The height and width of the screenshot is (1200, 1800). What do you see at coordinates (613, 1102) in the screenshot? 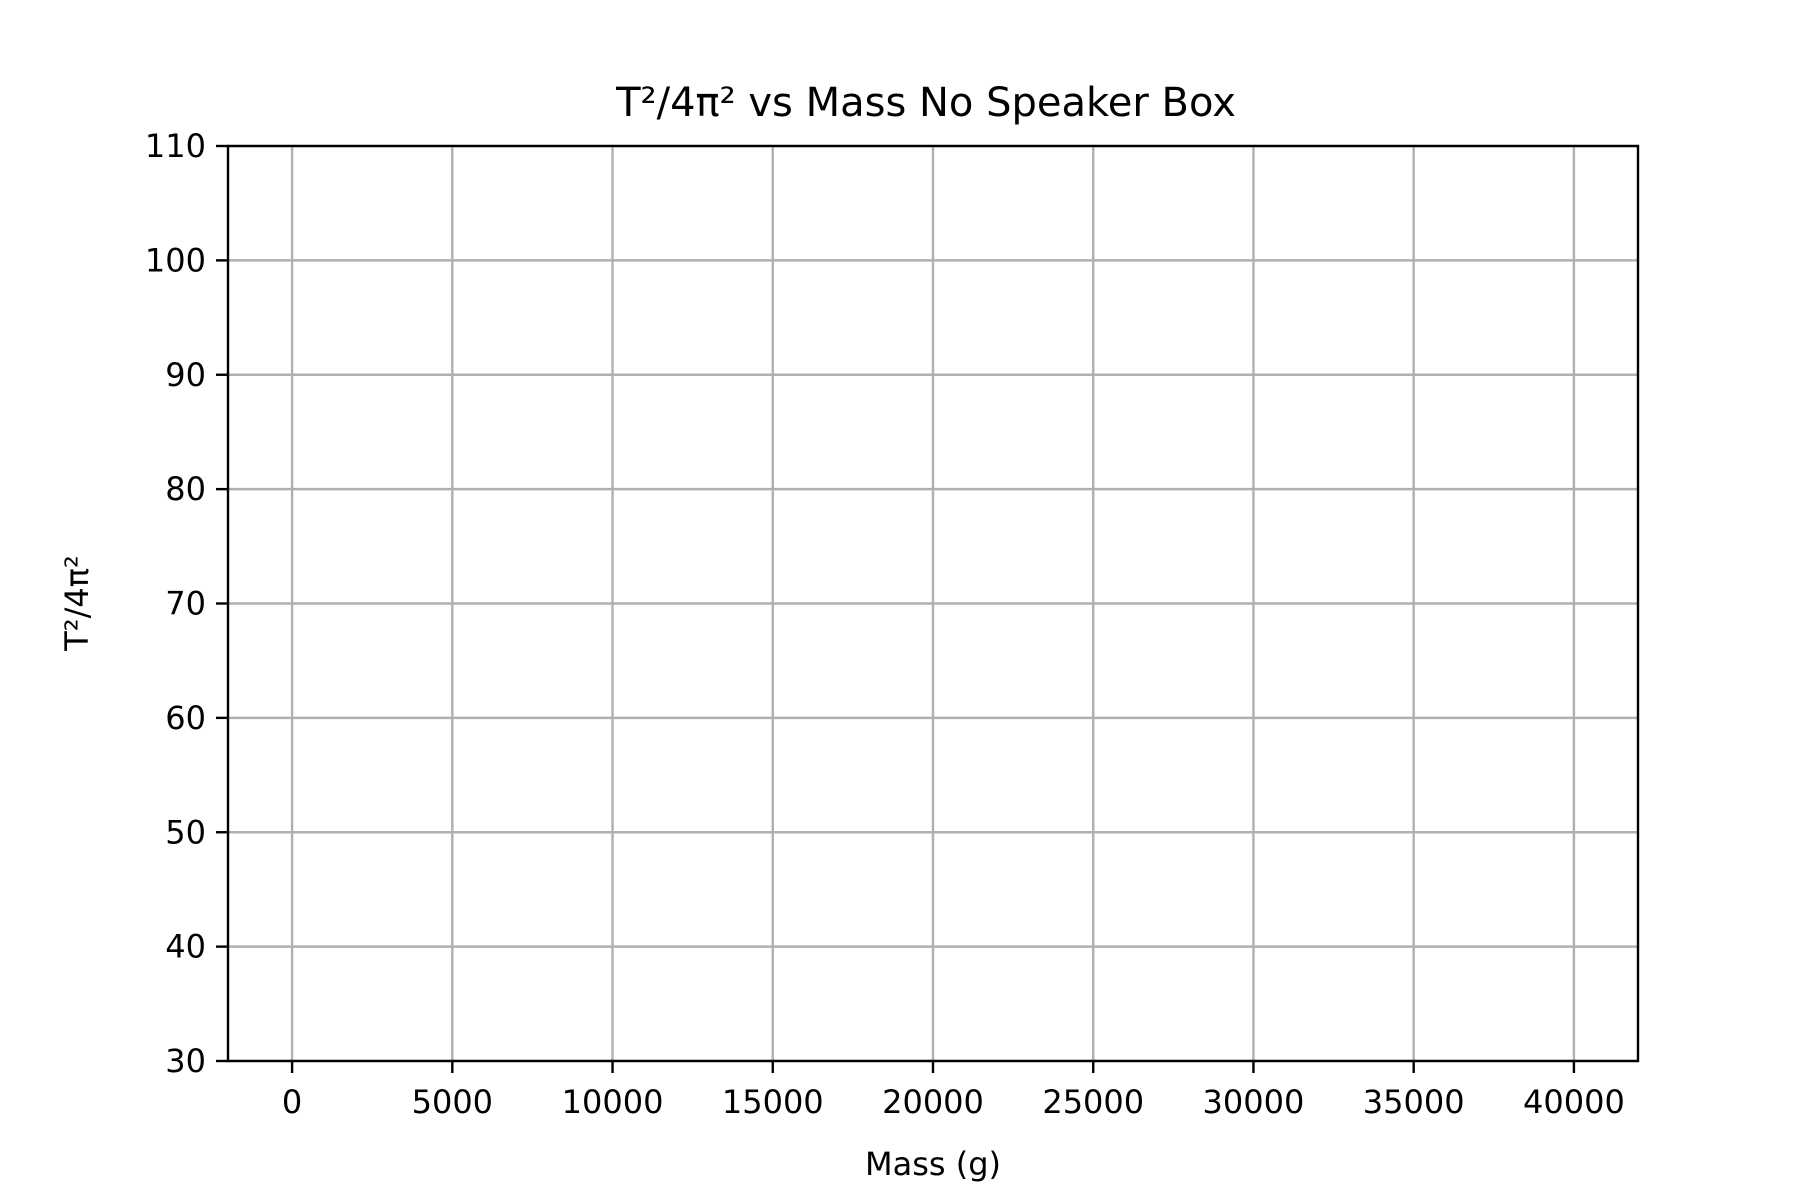
I see `x-tick-label: 10000` at bounding box center [613, 1102].